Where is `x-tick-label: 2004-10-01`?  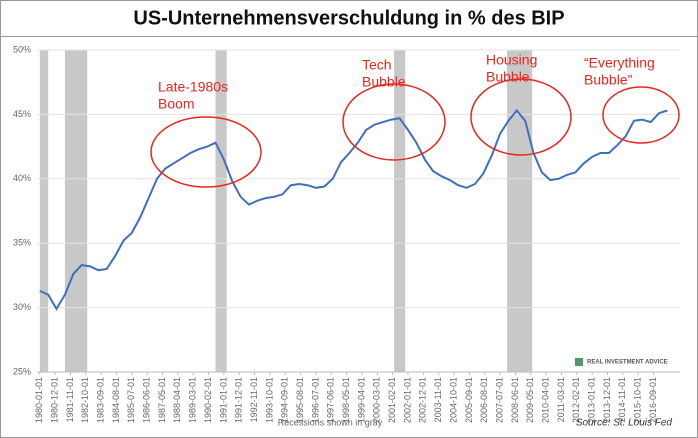
x-tick-label: 2004-10-01 is located at coordinates (453, 400).